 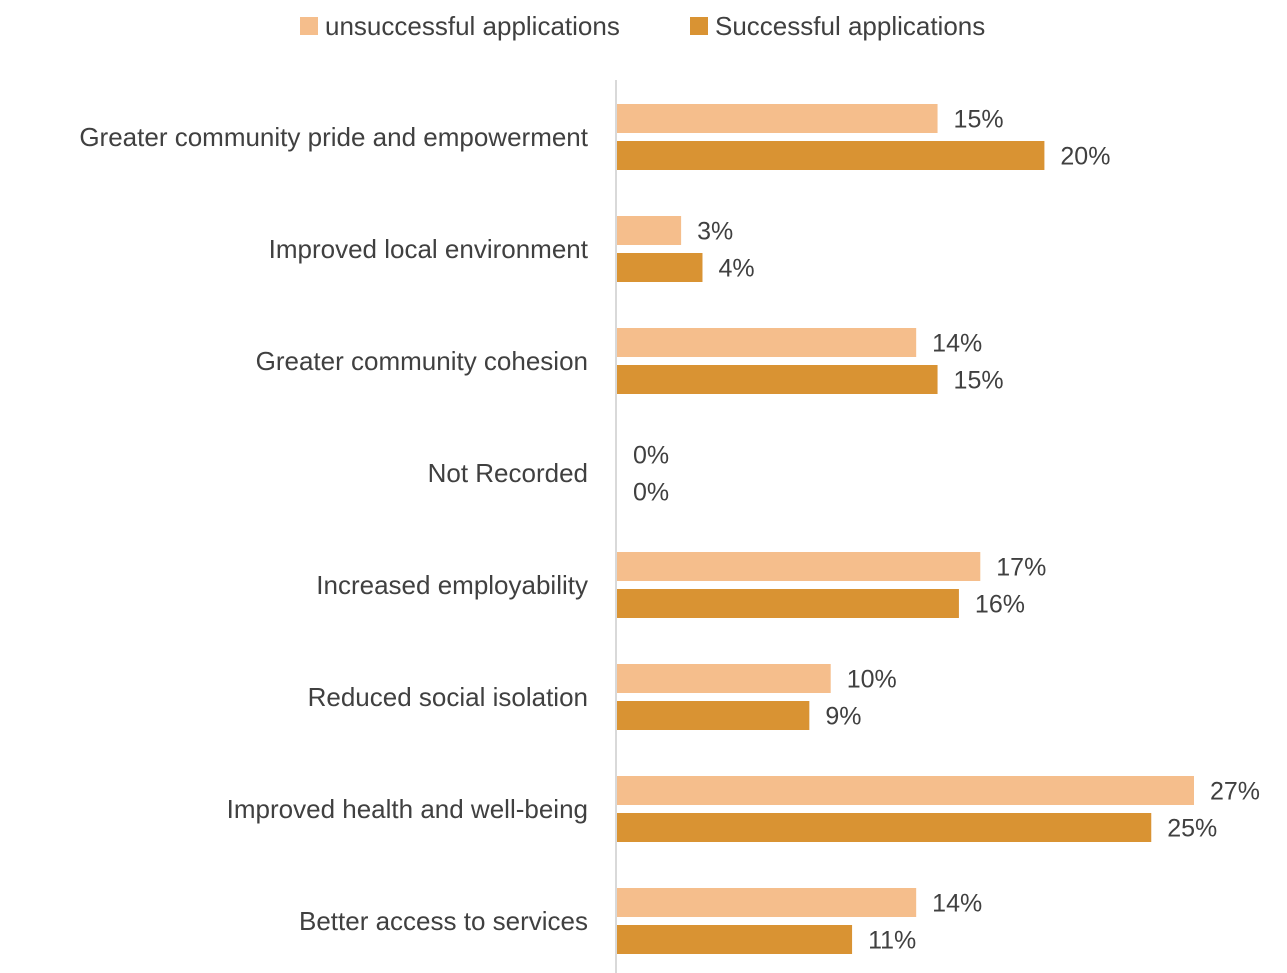 I want to click on value-label-successful: 9%, so click(x=843, y=717).